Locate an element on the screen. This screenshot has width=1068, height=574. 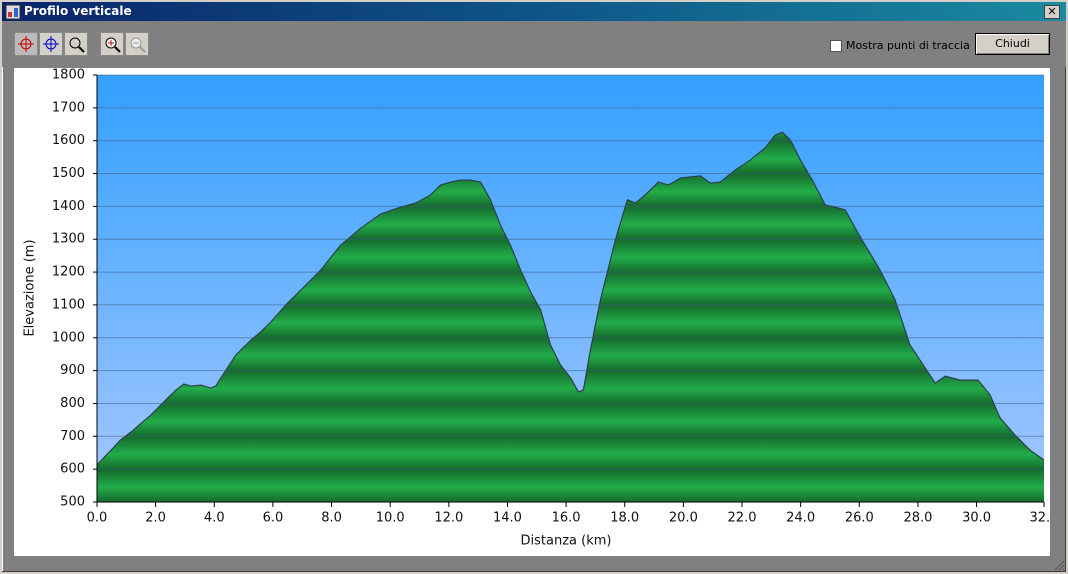
x-tick-label: 32.3 is located at coordinates (1040, 518).